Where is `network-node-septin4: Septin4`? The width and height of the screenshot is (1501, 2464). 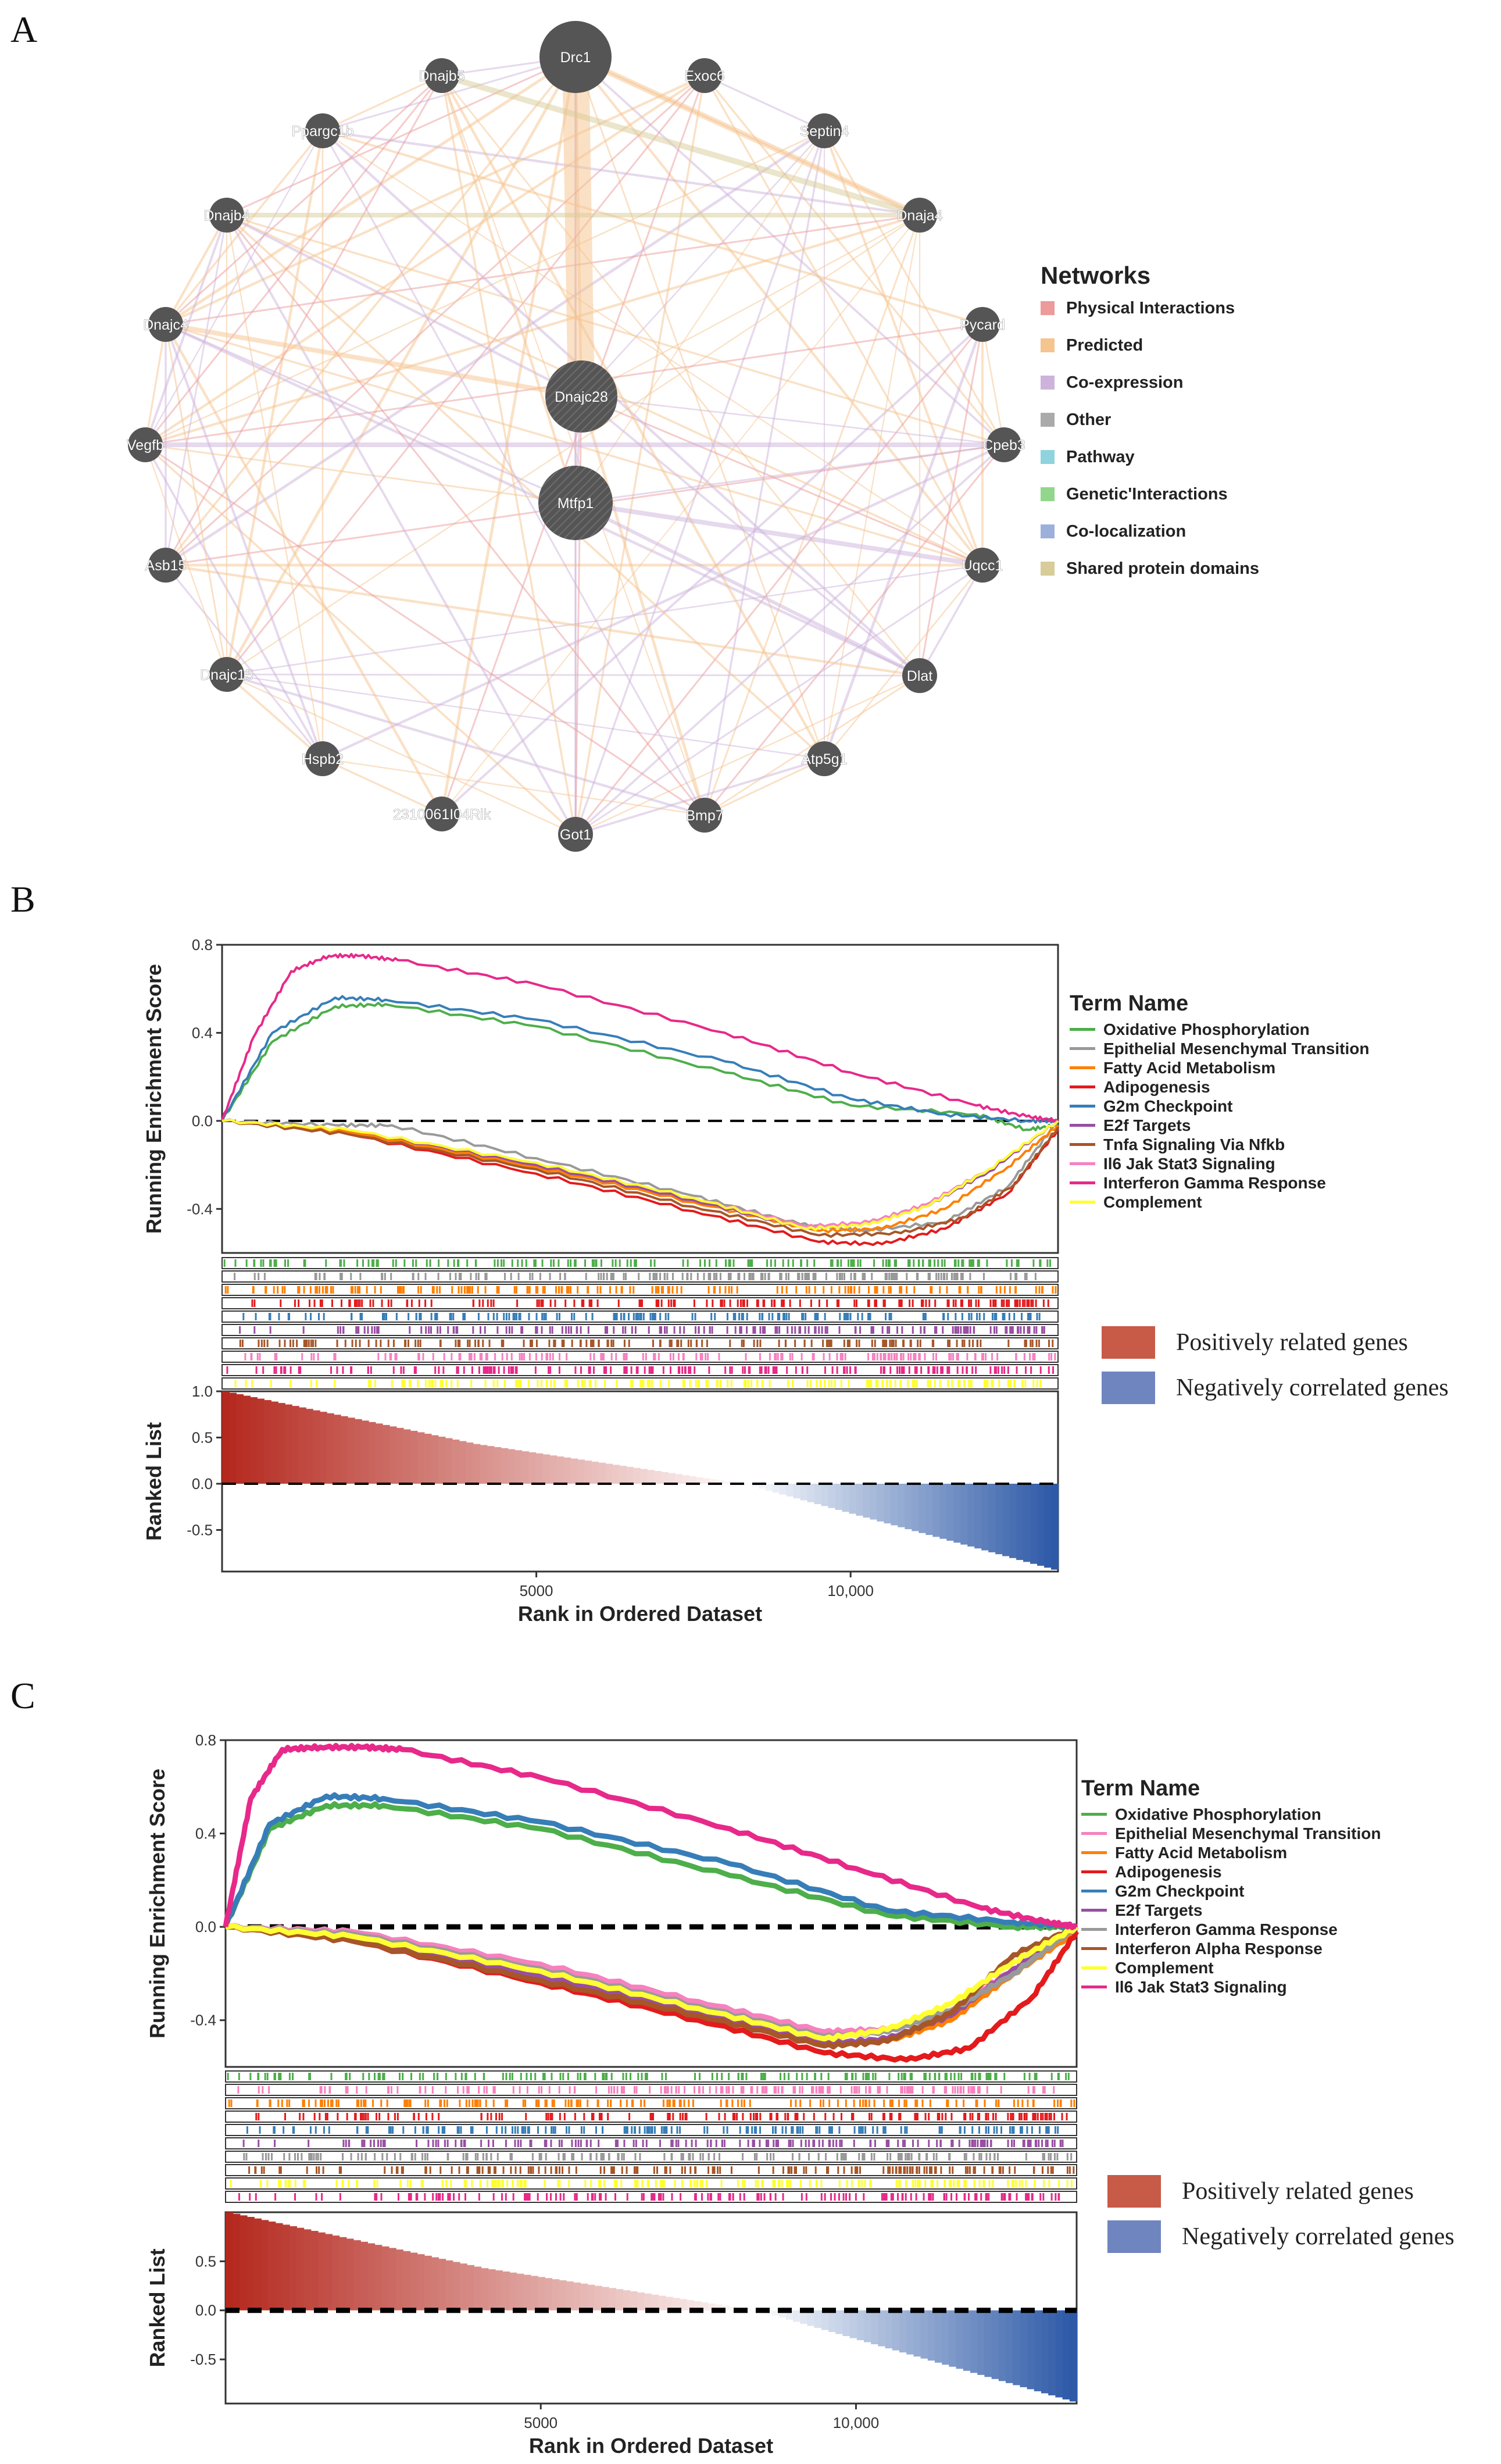
network-node-septin4: Septin4 is located at coordinates (824, 130).